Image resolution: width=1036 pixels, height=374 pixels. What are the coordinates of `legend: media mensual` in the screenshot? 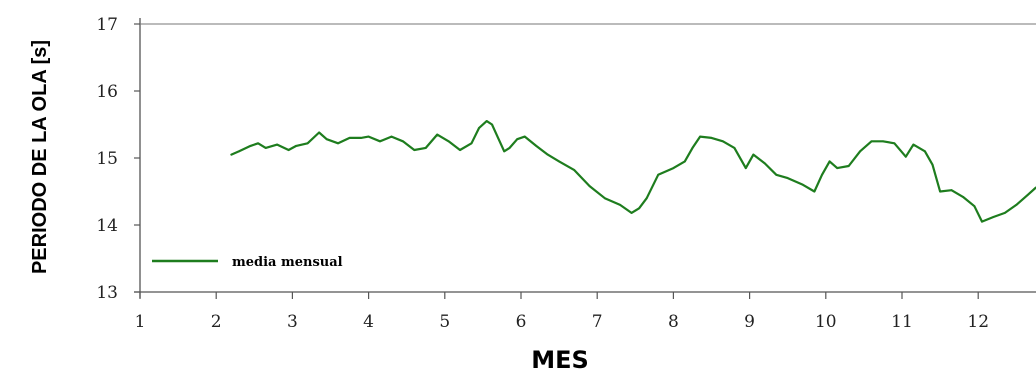 It's located at (247, 262).